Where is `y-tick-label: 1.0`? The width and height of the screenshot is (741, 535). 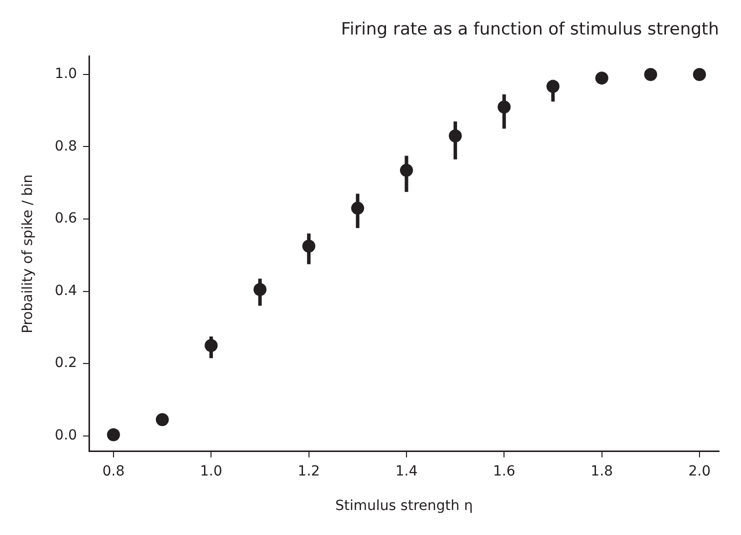 y-tick-label: 1.0 is located at coordinates (66, 74).